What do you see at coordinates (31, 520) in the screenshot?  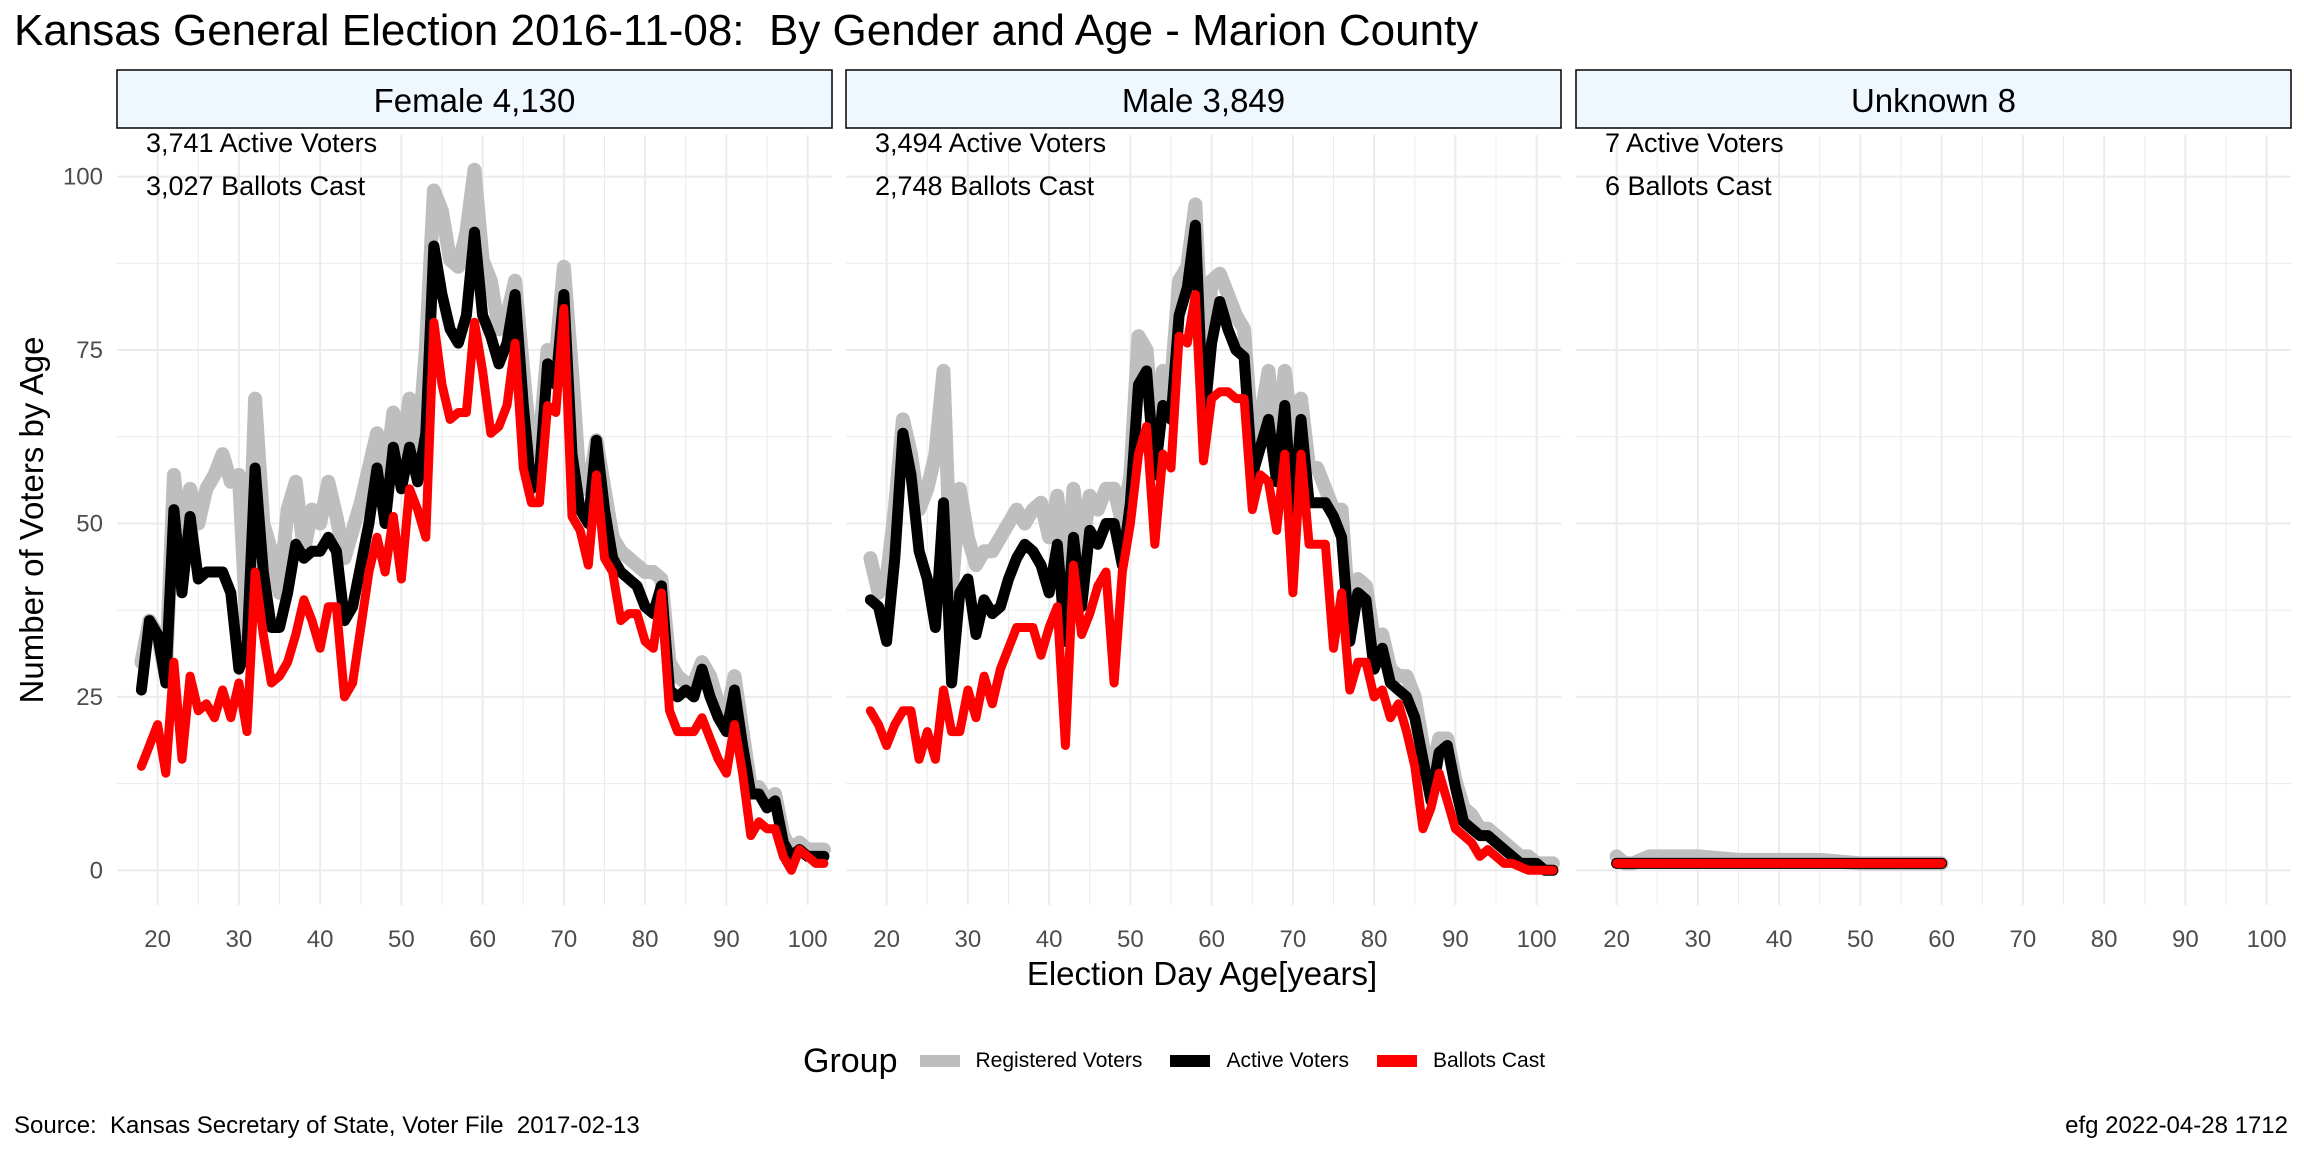 I see `y-axis-label: Number of Voters by Age` at bounding box center [31, 520].